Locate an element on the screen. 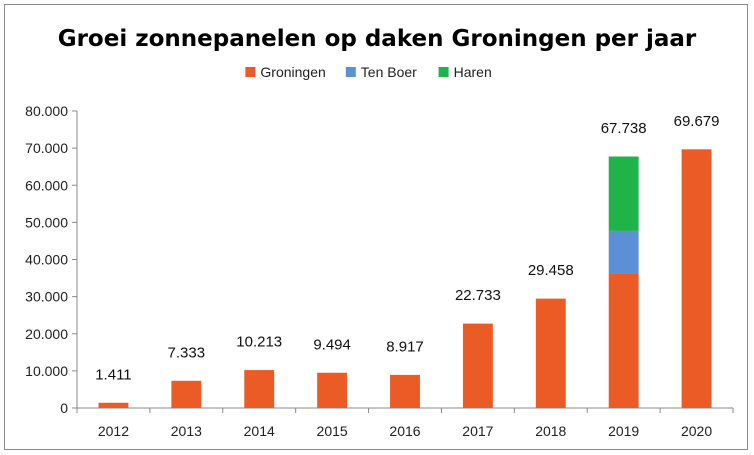  data-label-2019: 67.738 is located at coordinates (624, 128).